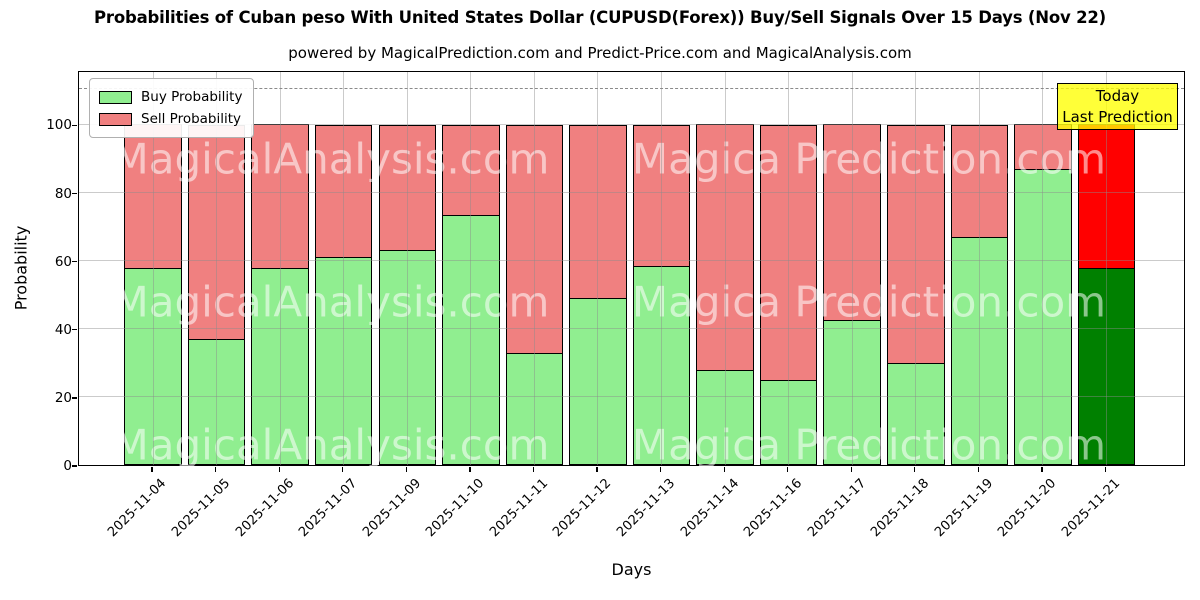 The image size is (1200, 600). I want to click on x-tick-label-2025-11-20: 2025-11-20, so click(1027, 508).